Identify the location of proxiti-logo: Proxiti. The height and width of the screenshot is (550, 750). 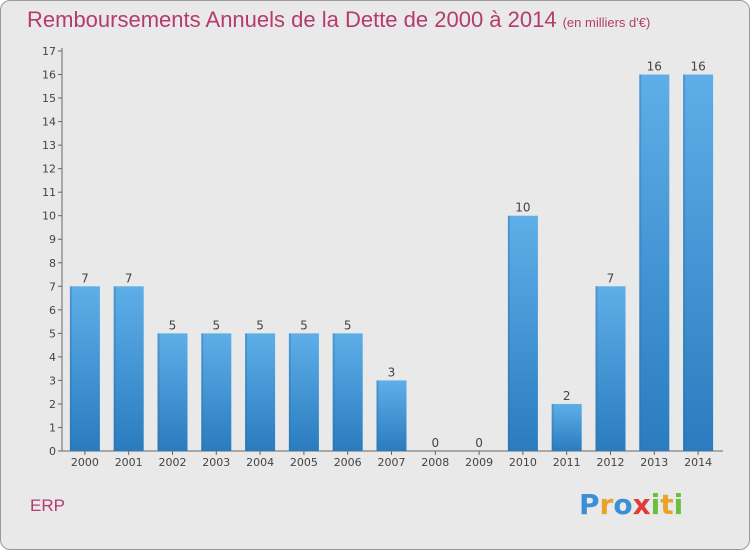
(631, 504).